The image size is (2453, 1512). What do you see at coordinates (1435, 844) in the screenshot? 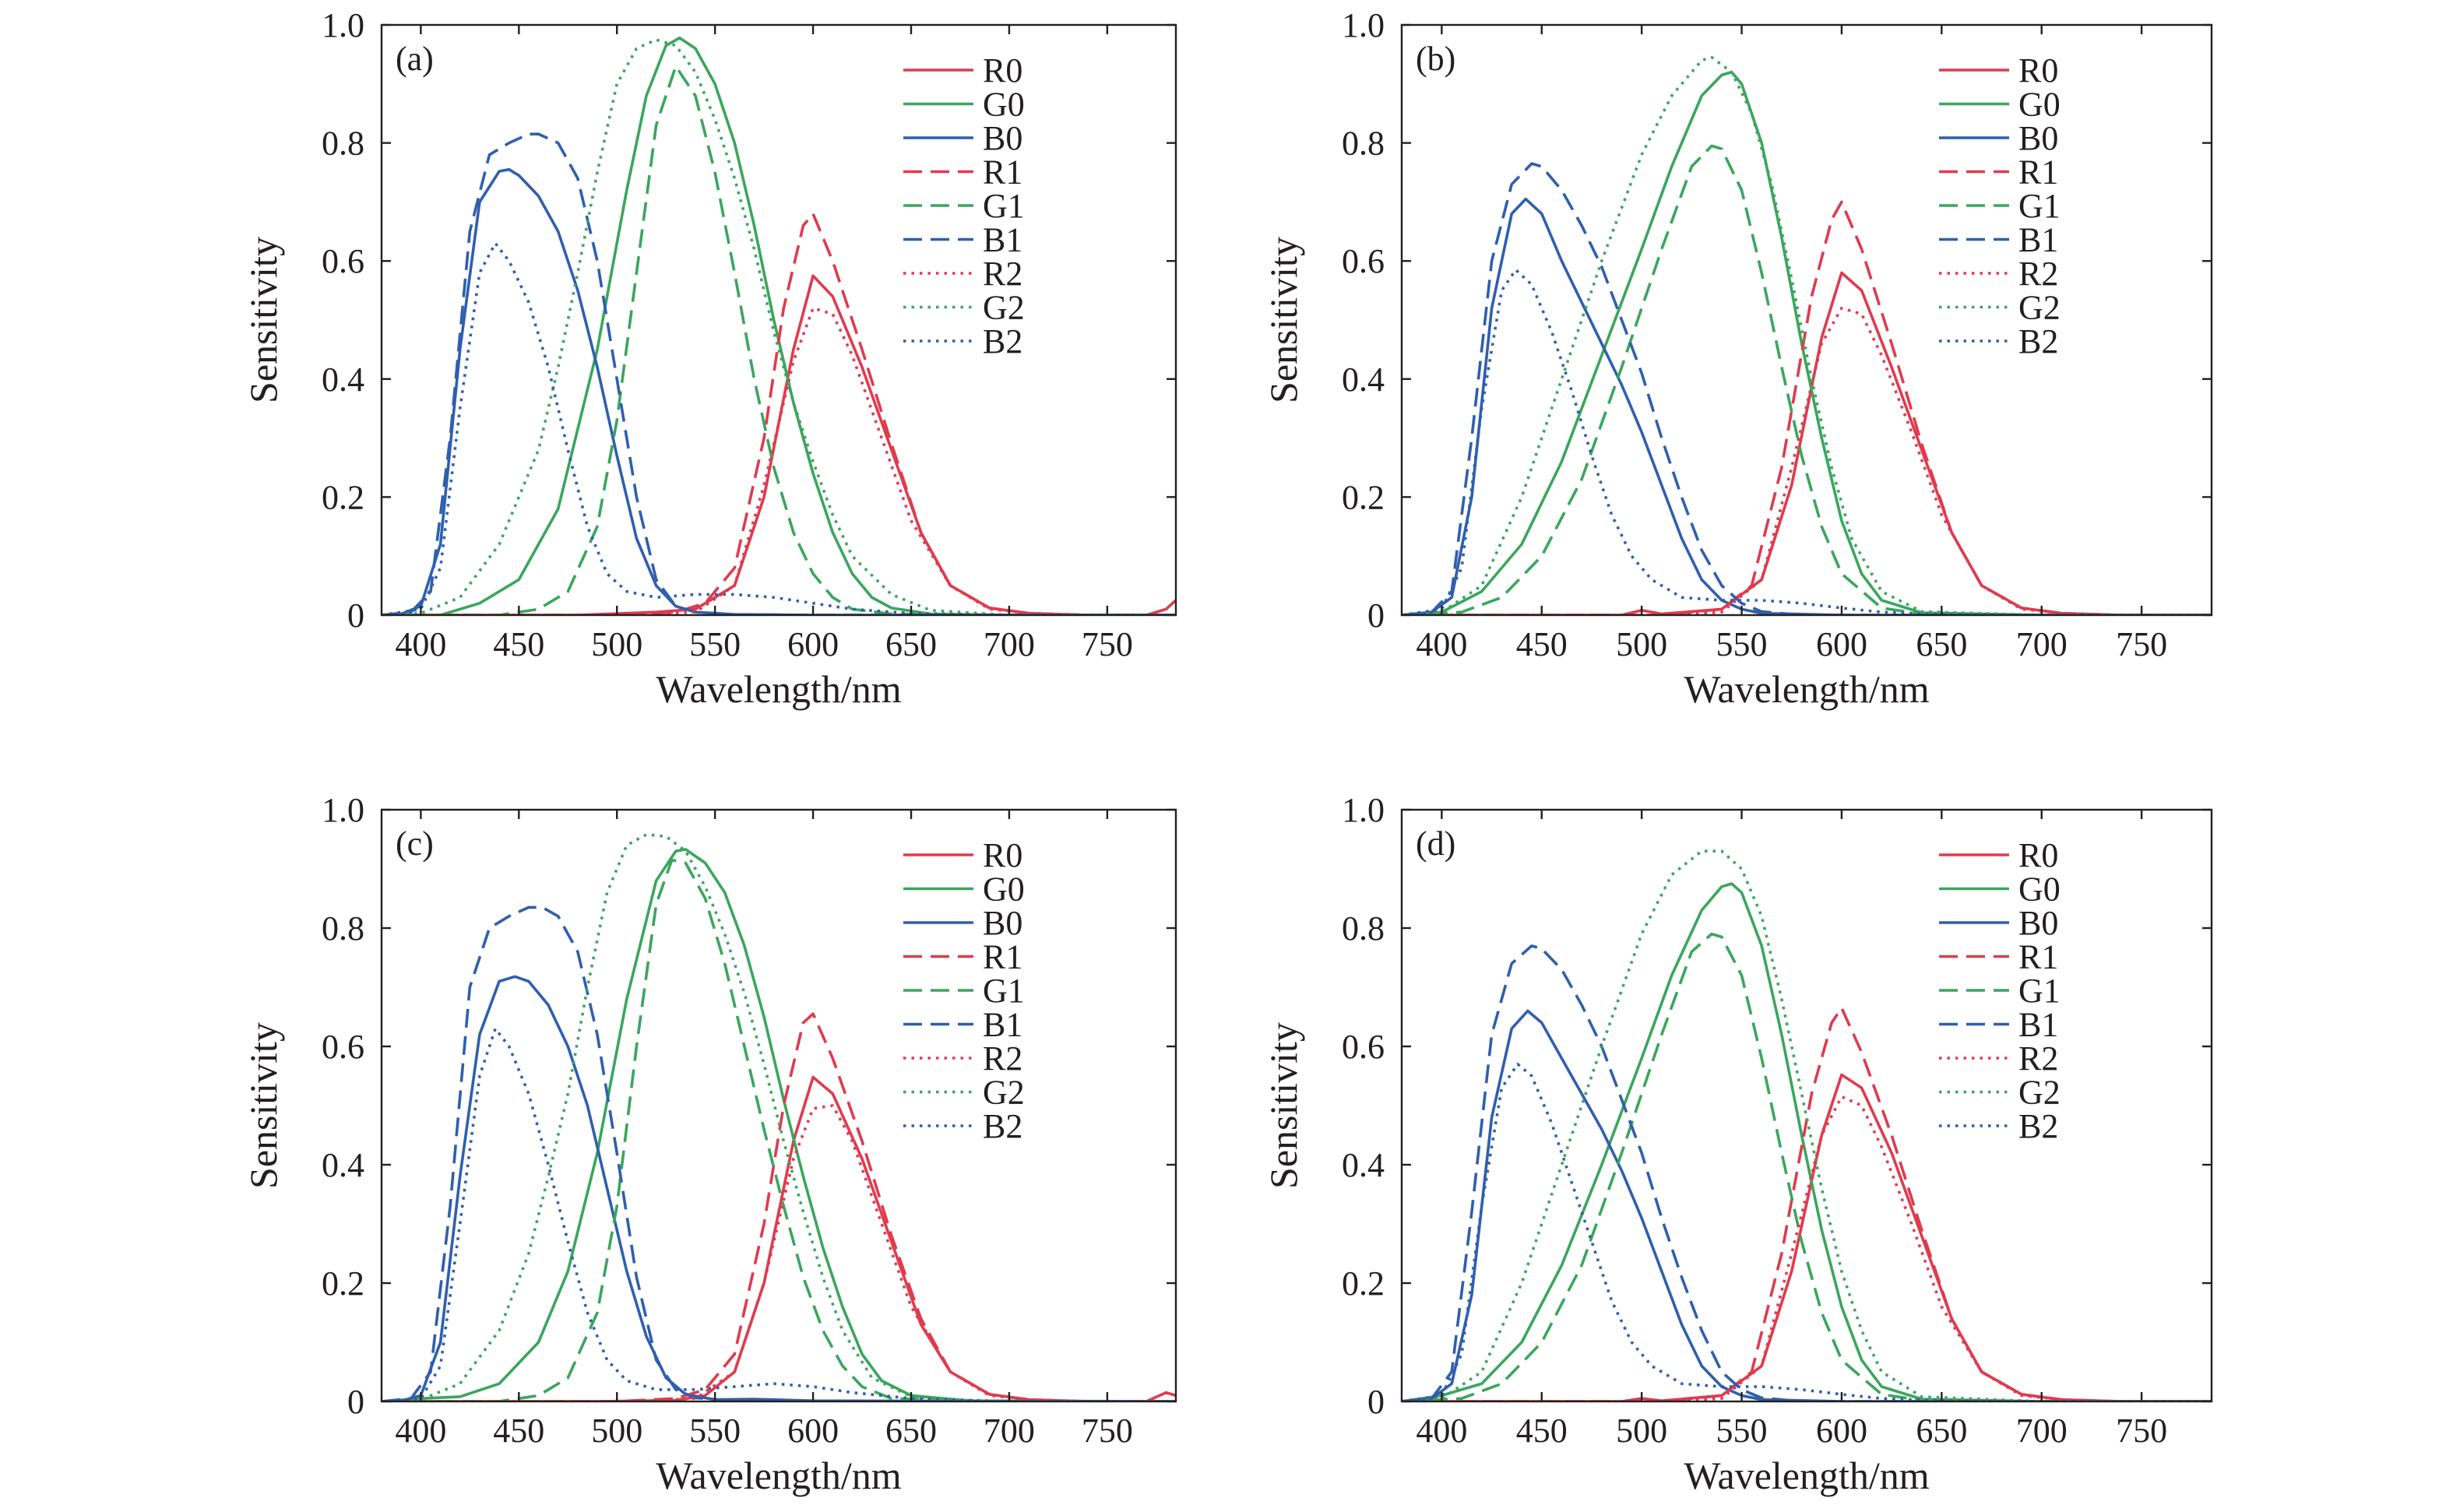
I see `panel-label: (d)` at bounding box center [1435, 844].